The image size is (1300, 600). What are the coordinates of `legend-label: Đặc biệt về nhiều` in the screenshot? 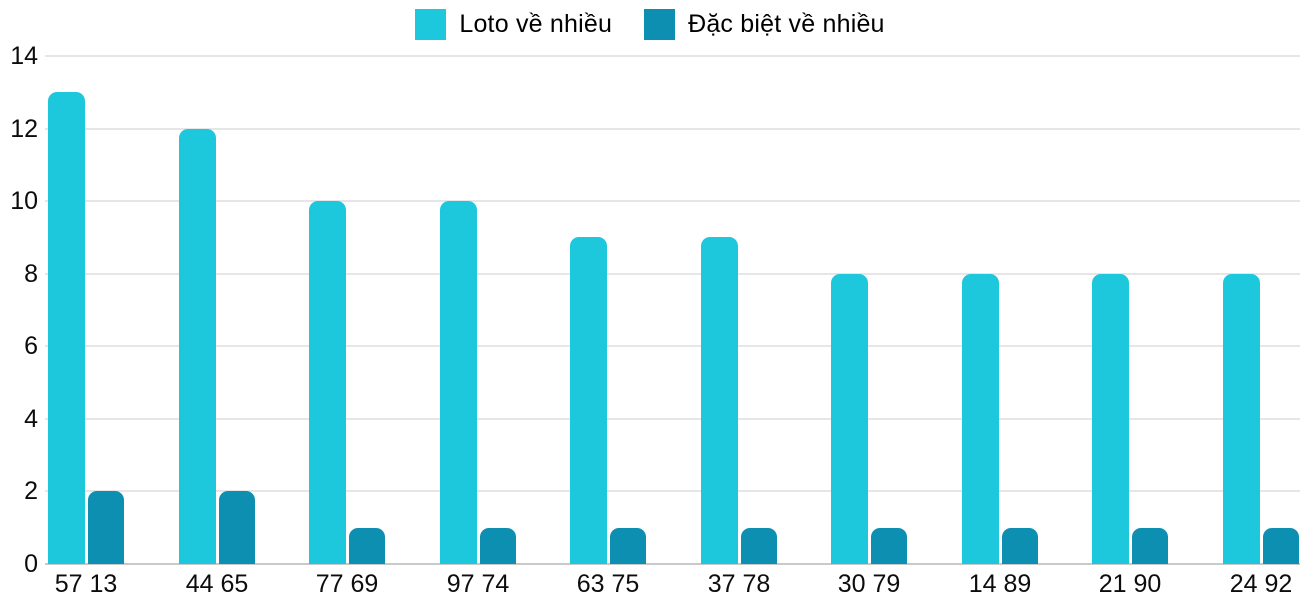 It's located at (786, 23).